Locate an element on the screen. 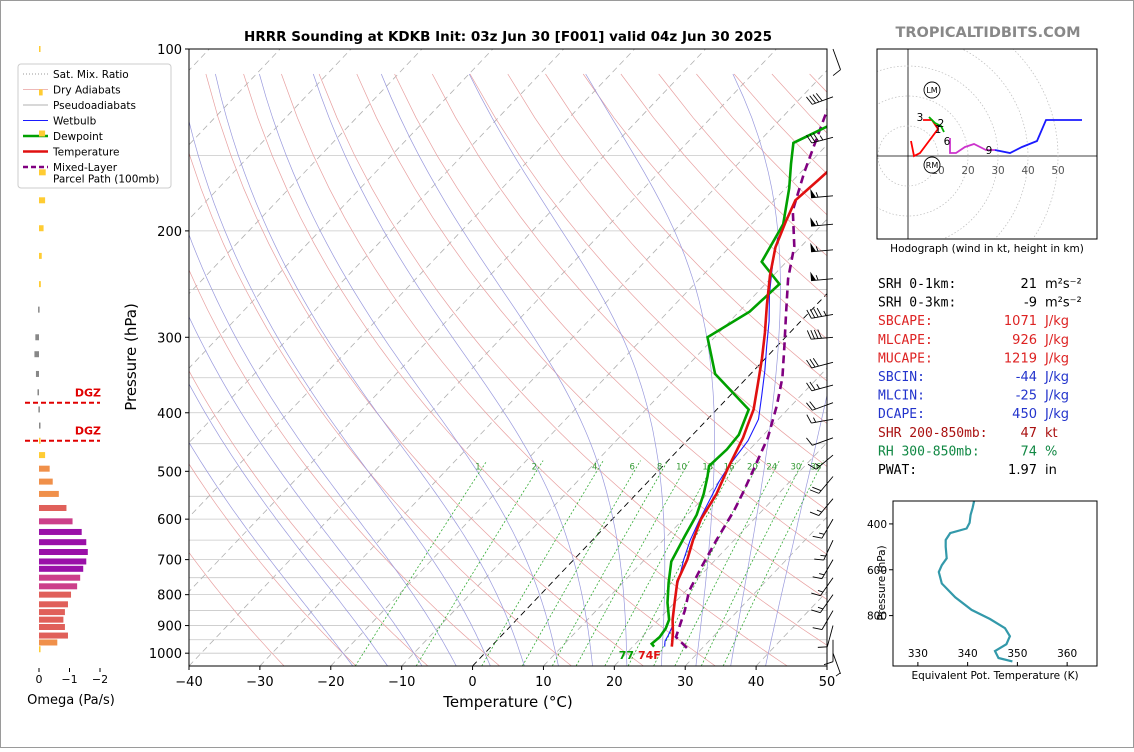 This screenshot has width=1134, height=752. pressure-tick-label: 300 is located at coordinates (169, 338).